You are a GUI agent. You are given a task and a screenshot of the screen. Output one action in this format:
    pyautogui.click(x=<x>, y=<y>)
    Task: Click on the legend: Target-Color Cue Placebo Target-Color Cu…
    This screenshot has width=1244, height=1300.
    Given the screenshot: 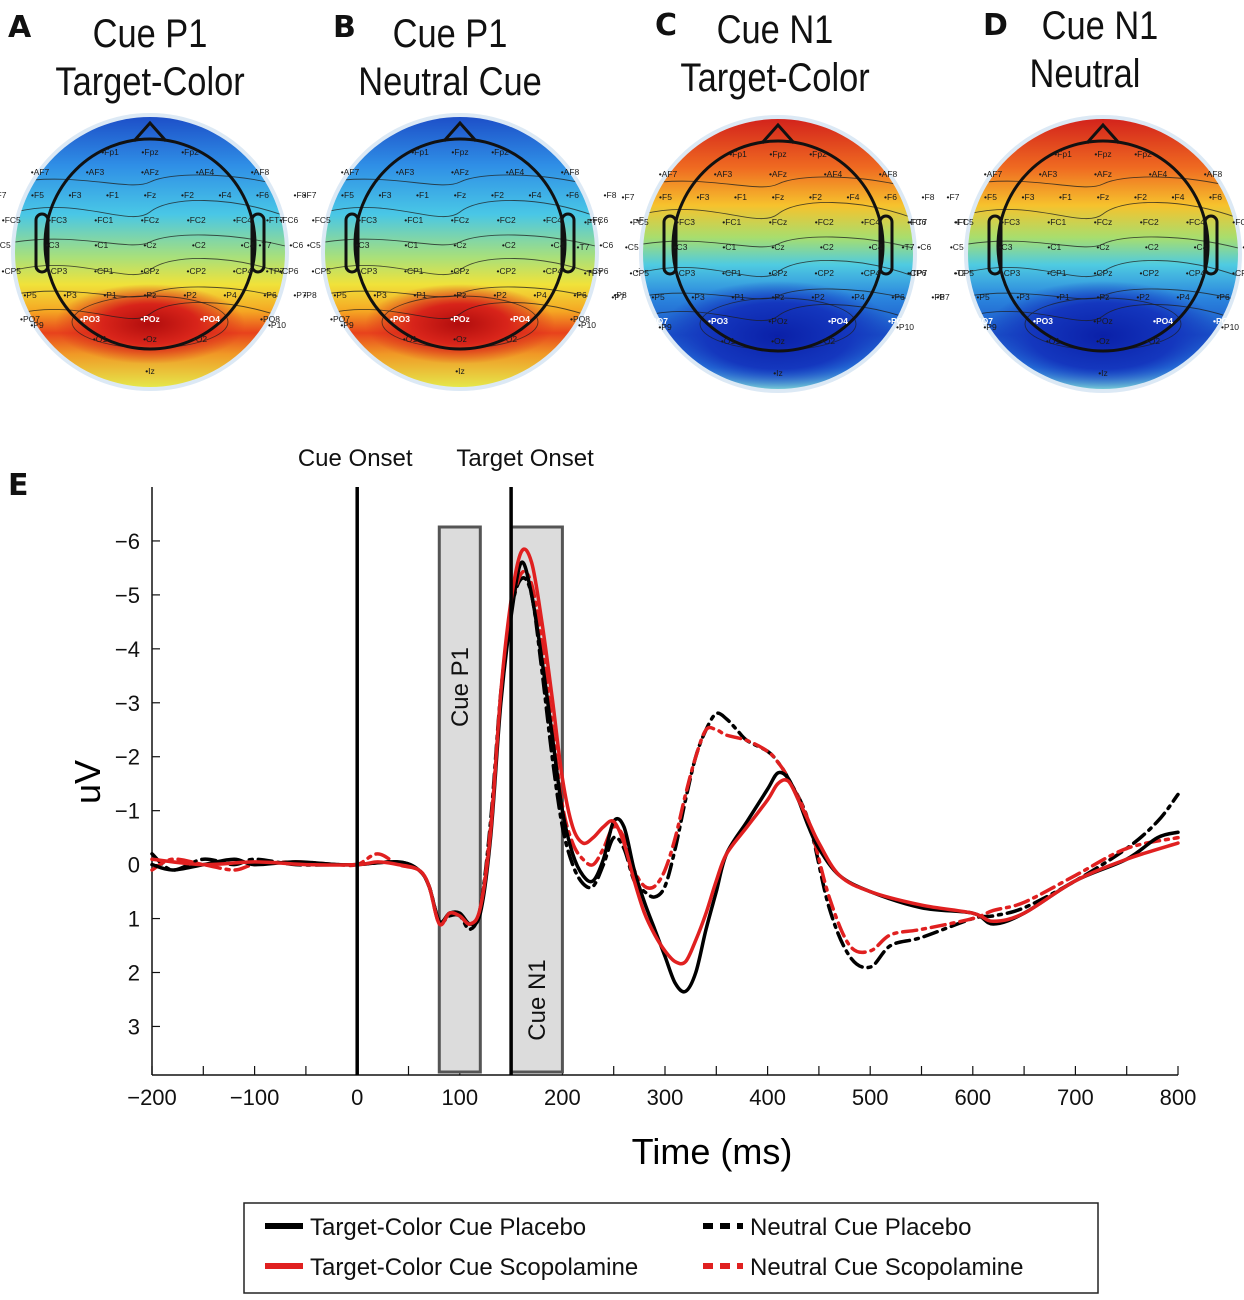 What is the action you would take?
    pyautogui.click(x=671, y=1248)
    